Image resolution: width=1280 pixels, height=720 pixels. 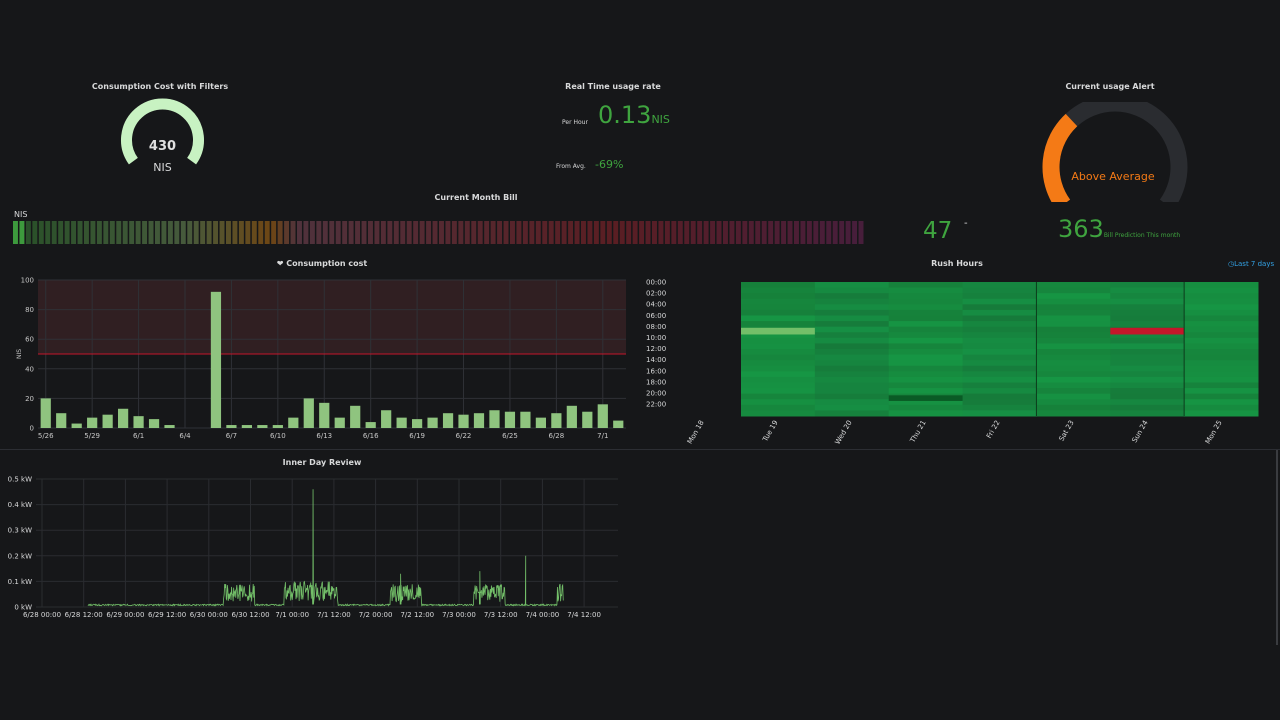 I want to click on x-tick-label: 5/29, so click(x=92, y=436).